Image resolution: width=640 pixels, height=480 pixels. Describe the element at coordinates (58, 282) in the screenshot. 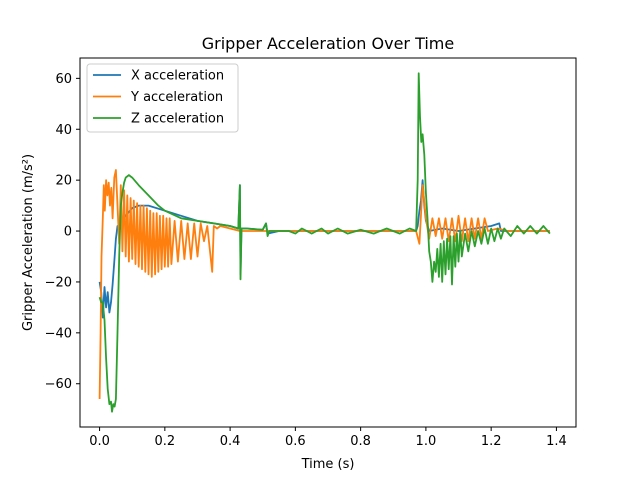

I see `y-tick-label: −20` at that location.